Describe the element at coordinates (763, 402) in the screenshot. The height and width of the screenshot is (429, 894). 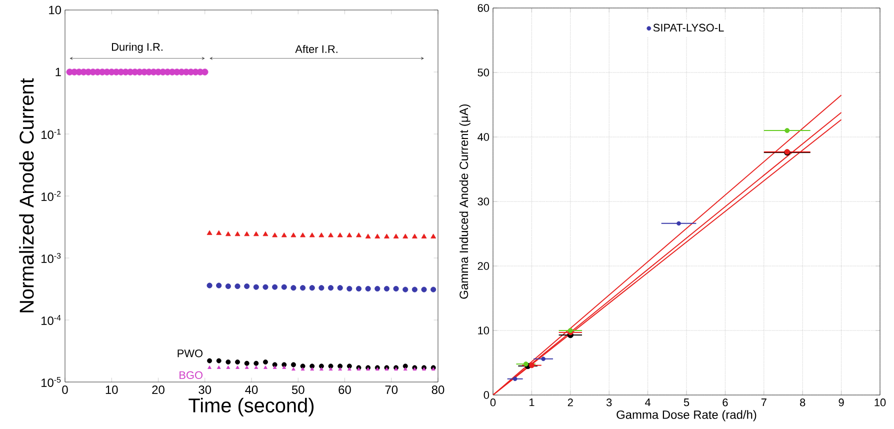
I see `x-tick-label: 7` at that location.